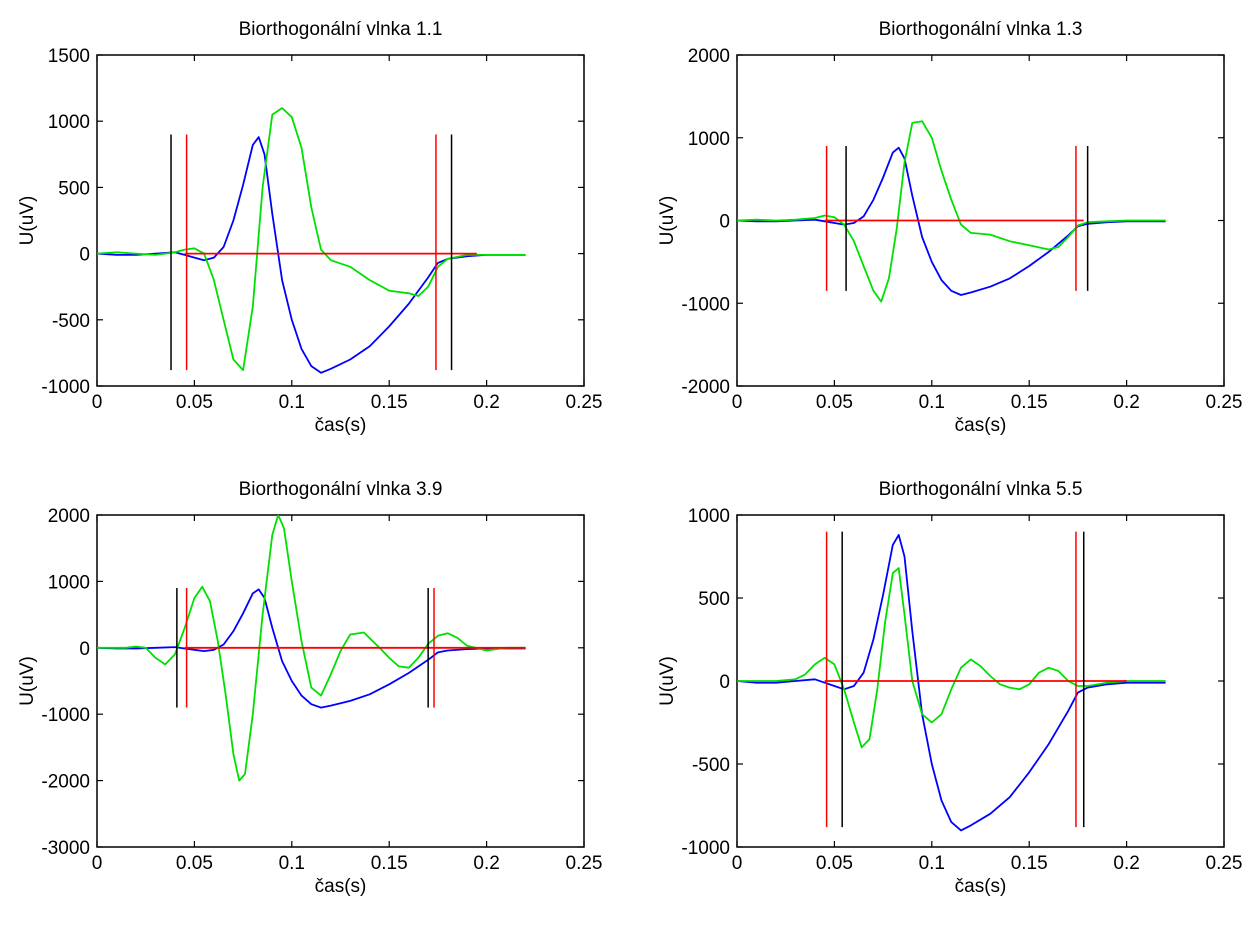 This screenshot has width=1257, height=928. Describe the element at coordinates (981, 489) in the screenshot. I see `chart-title: Biorthogonální vlnka 5.5` at that location.